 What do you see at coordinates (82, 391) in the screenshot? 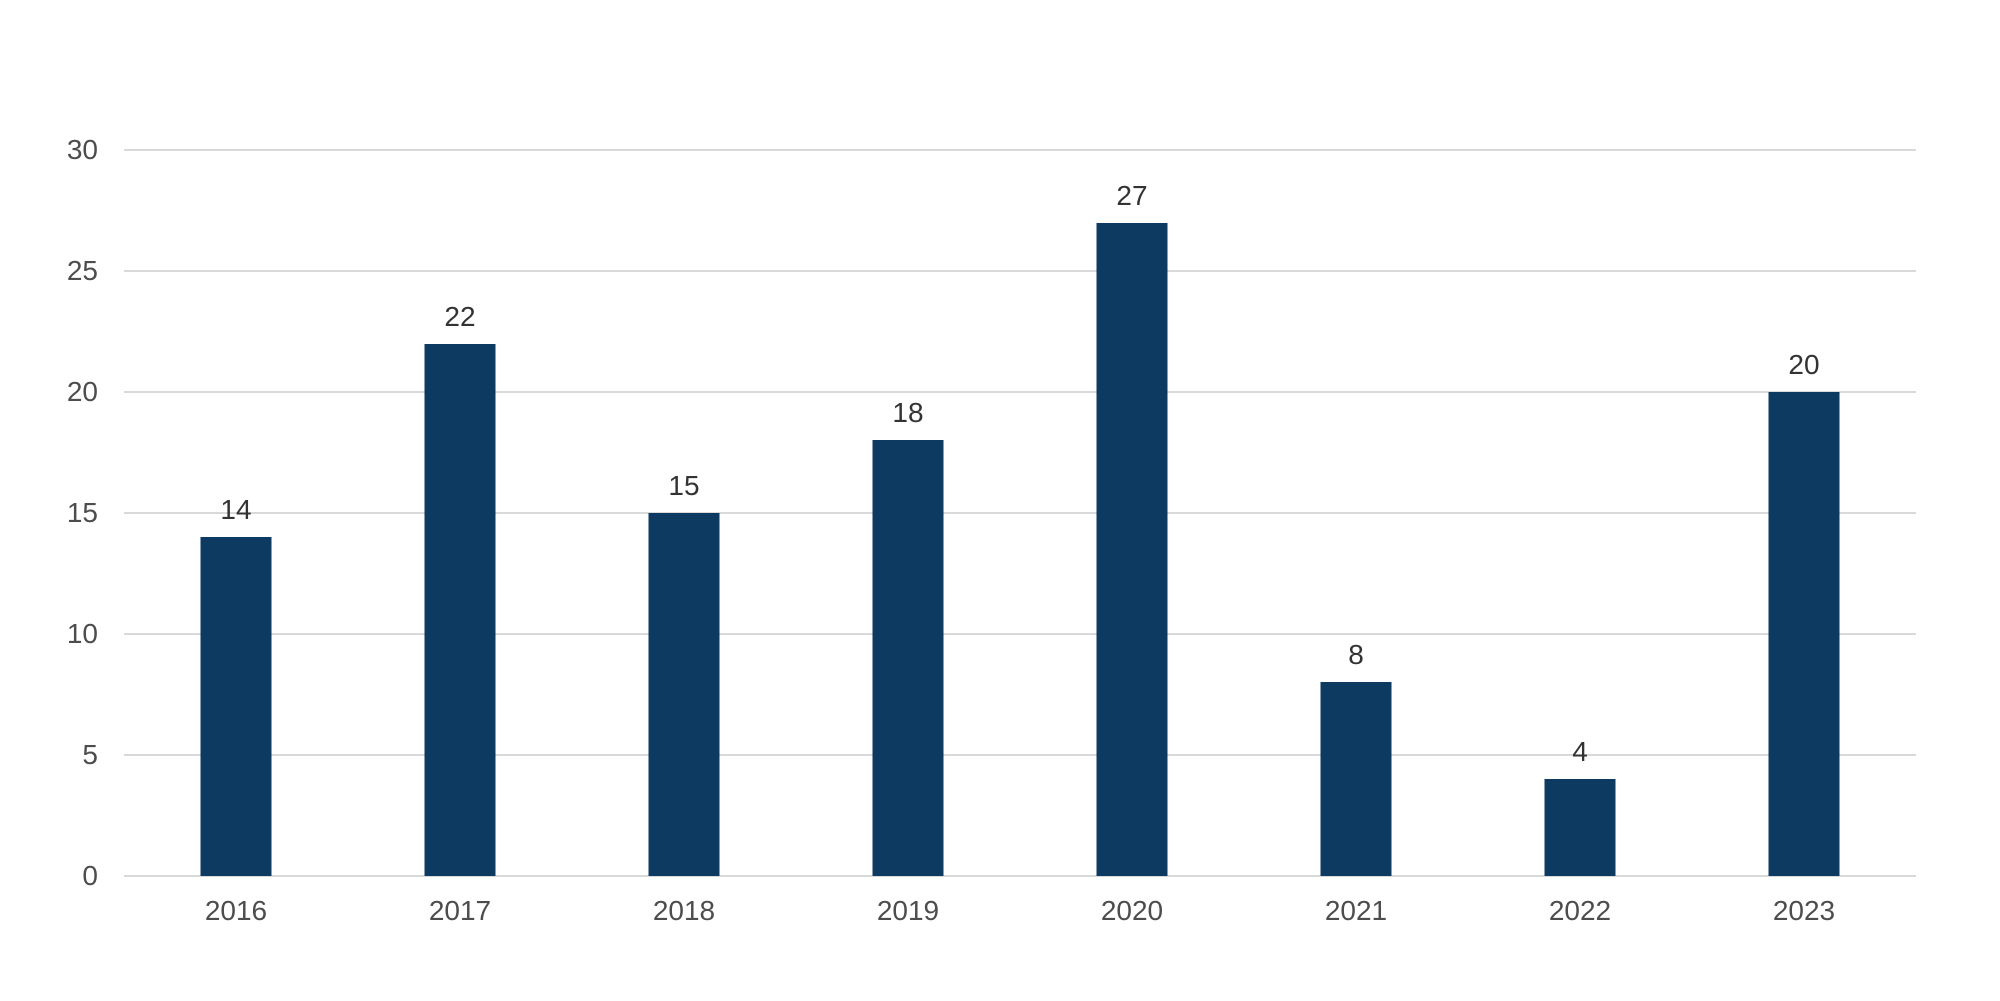
I see `y-tick-label: 20` at bounding box center [82, 391].